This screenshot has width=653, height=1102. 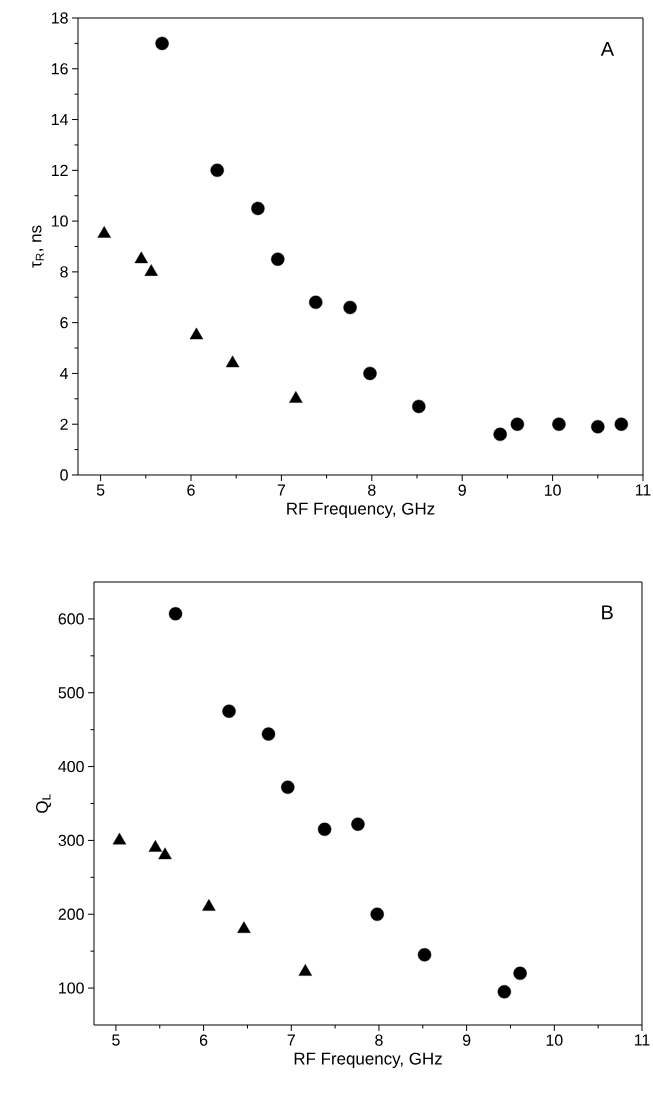 What do you see at coordinates (64, 424) in the screenshot?
I see `y-tick-label: 2` at bounding box center [64, 424].